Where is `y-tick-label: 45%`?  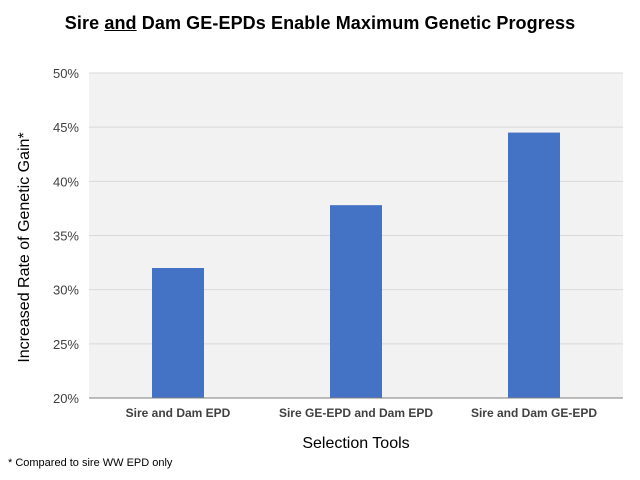
y-tick-label: 45% is located at coordinates (66, 127).